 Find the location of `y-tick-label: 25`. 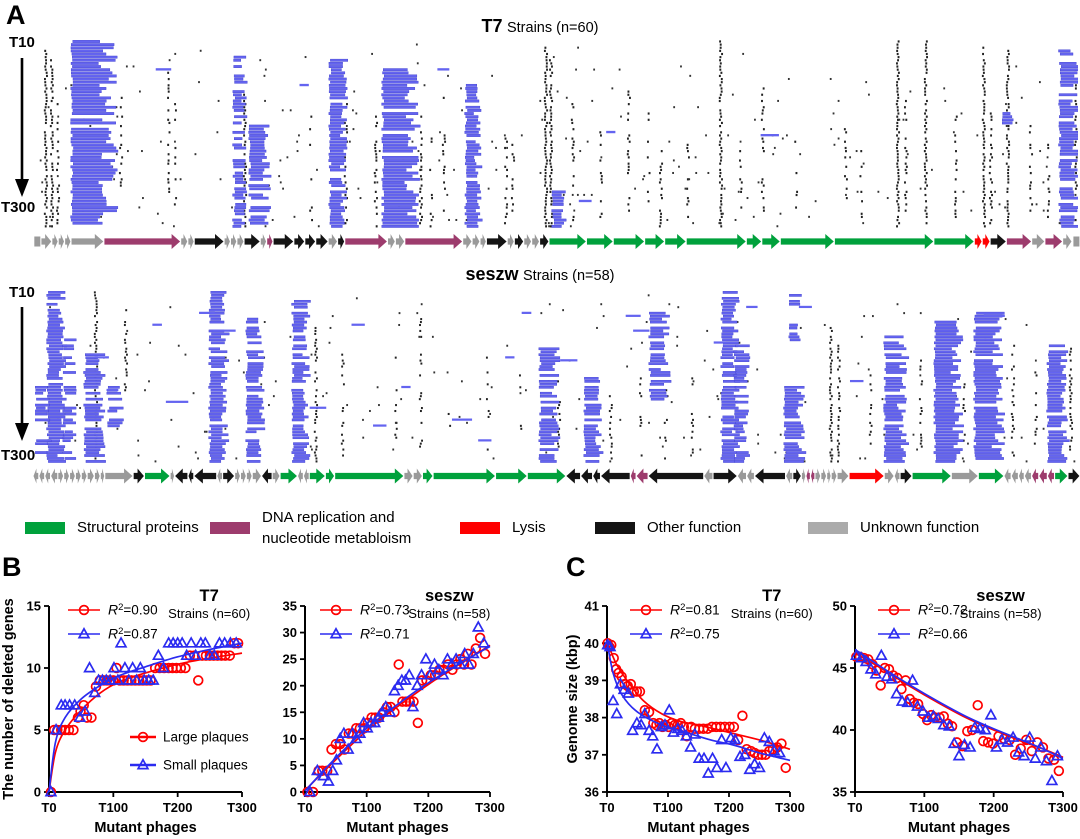

y-tick-label: 25 is located at coordinates (290, 659).